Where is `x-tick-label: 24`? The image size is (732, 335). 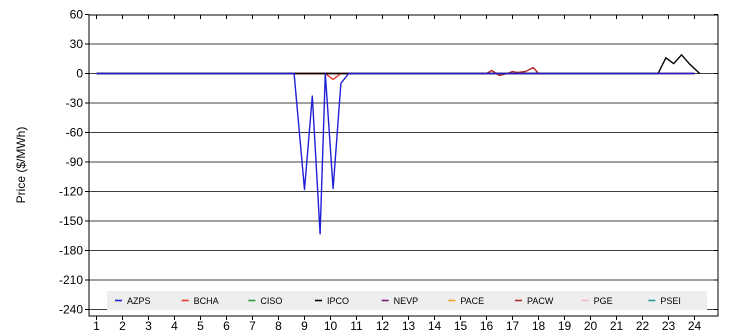
x-tick-label: 24 is located at coordinates (695, 326).